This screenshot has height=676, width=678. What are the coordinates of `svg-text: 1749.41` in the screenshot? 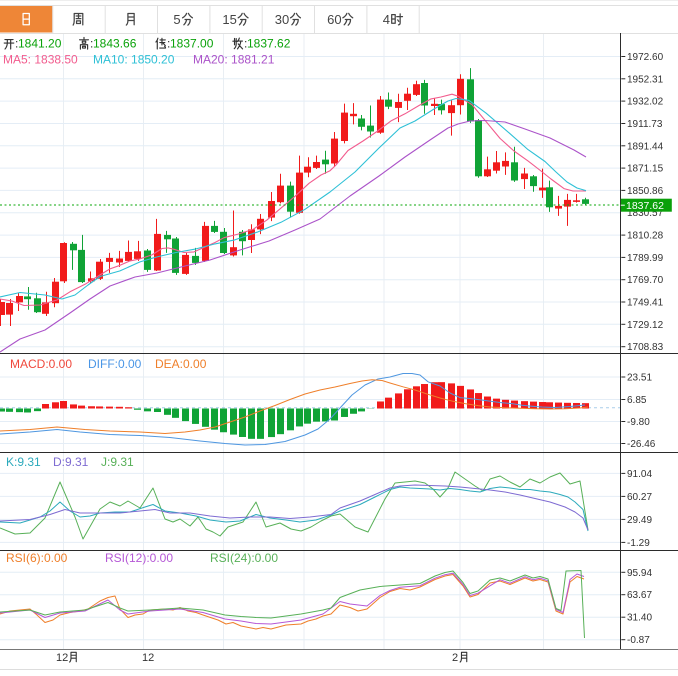 It's located at (645, 303).